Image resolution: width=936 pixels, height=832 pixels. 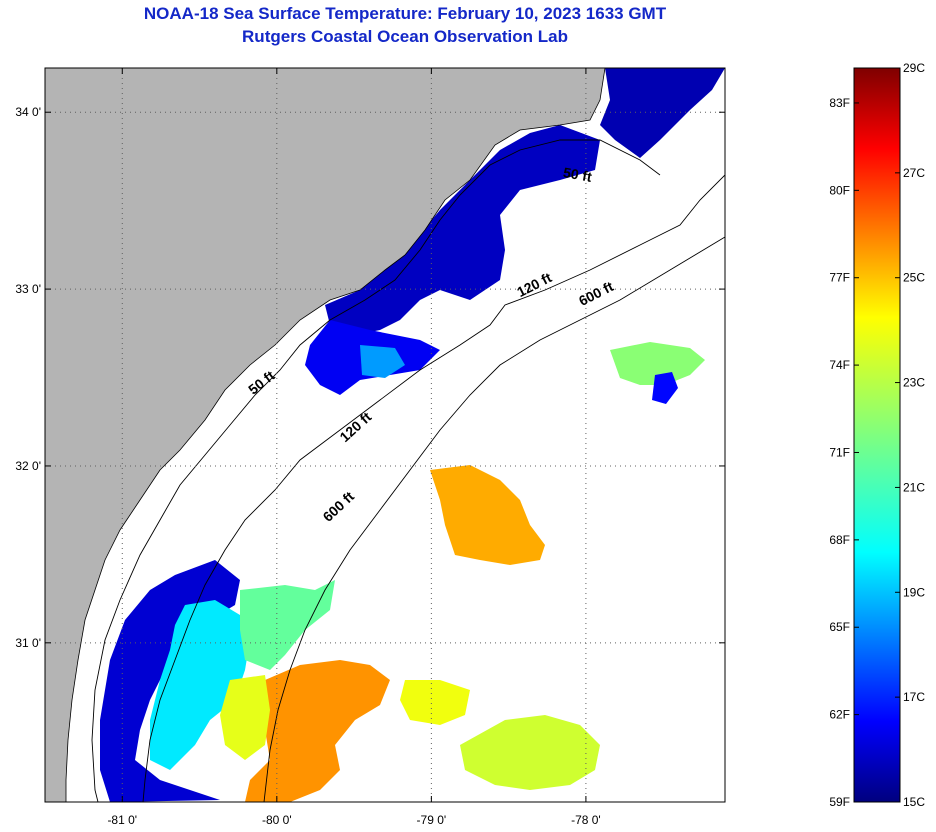 What do you see at coordinates (914, 592) in the screenshot?
I see `colorbar-c-label: 19C` at bounding box center [914, 592].